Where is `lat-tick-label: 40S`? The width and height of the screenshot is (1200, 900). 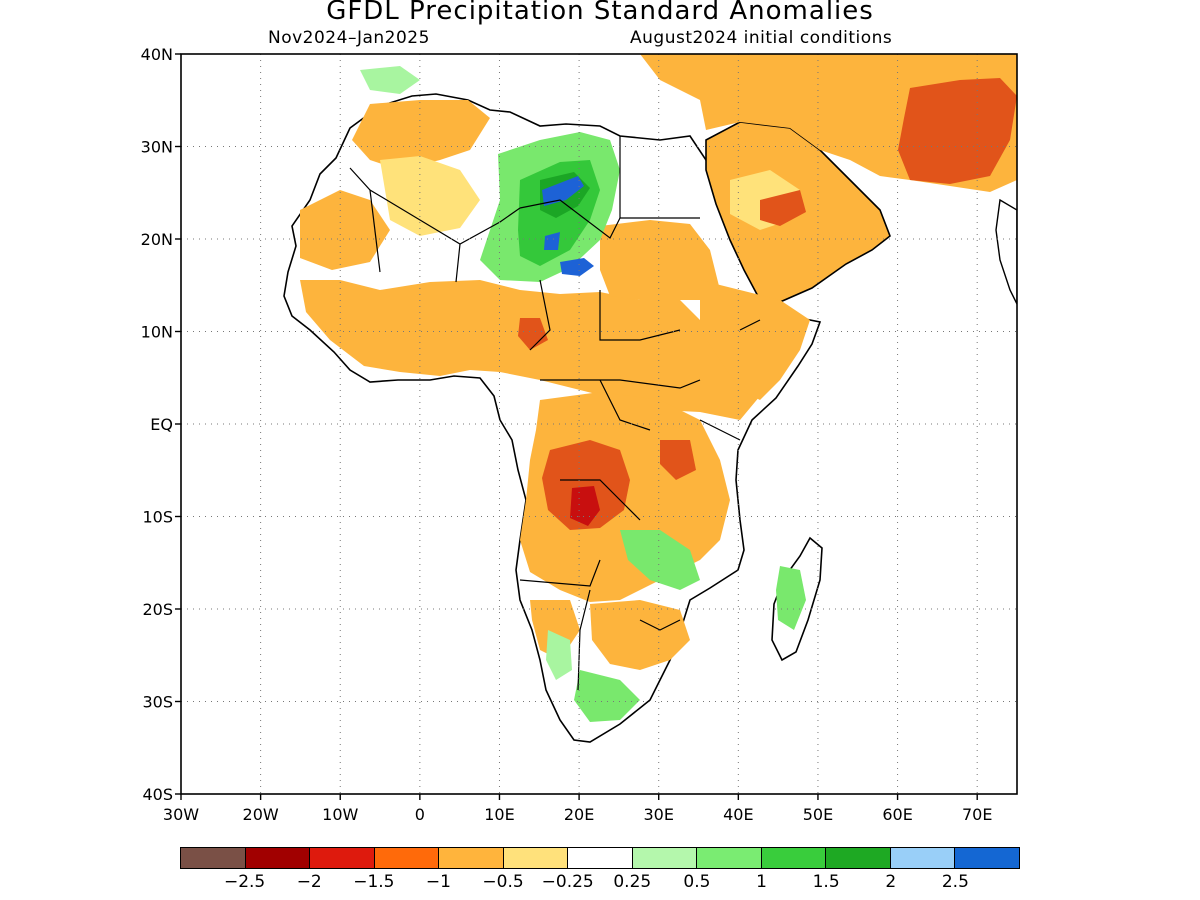
lat-tick-label: 40S is located at coordinates (157, 794).